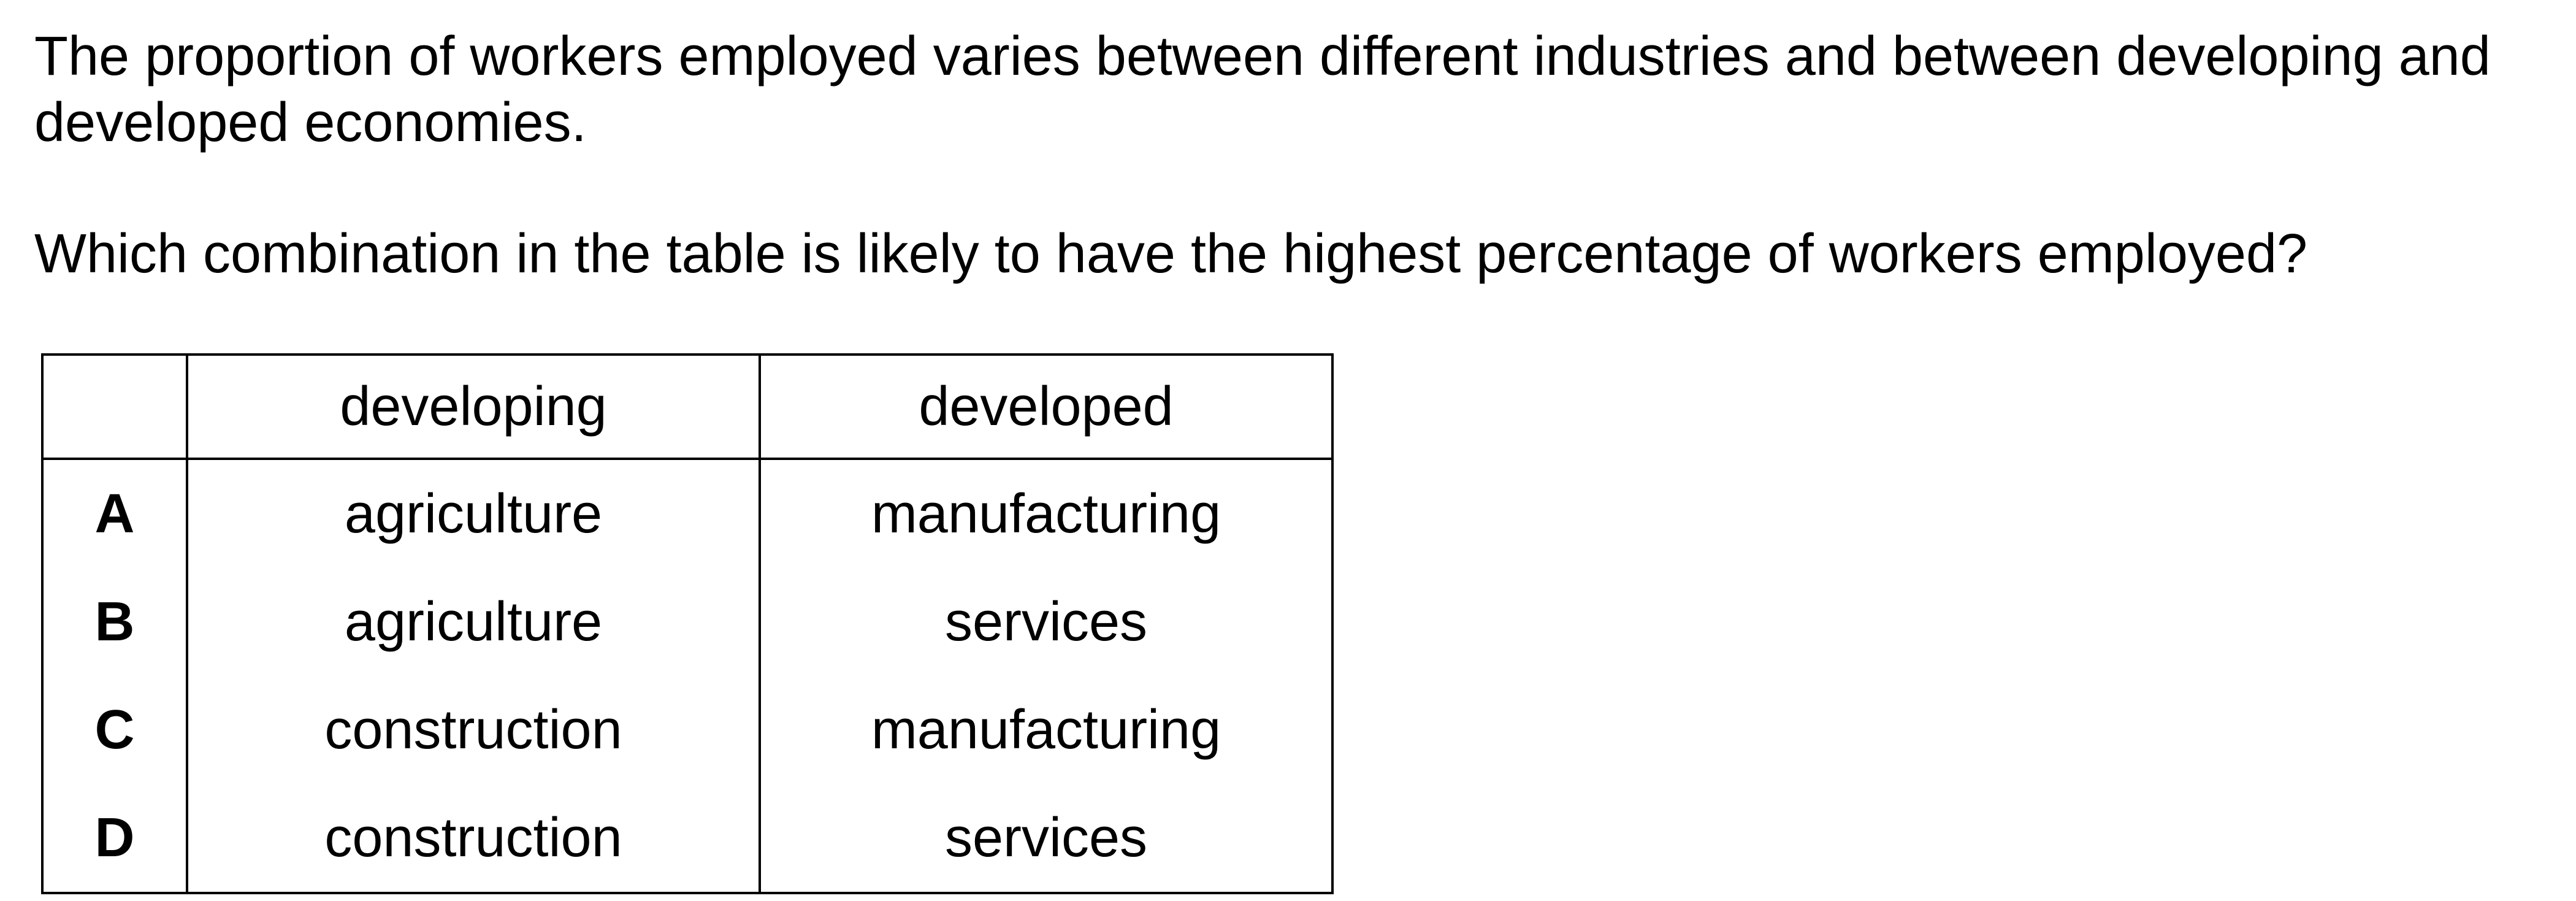 This screenshot has width=2576, height=901. I want to click on table-row: A agriculture manufacturing, so click(687, 513).